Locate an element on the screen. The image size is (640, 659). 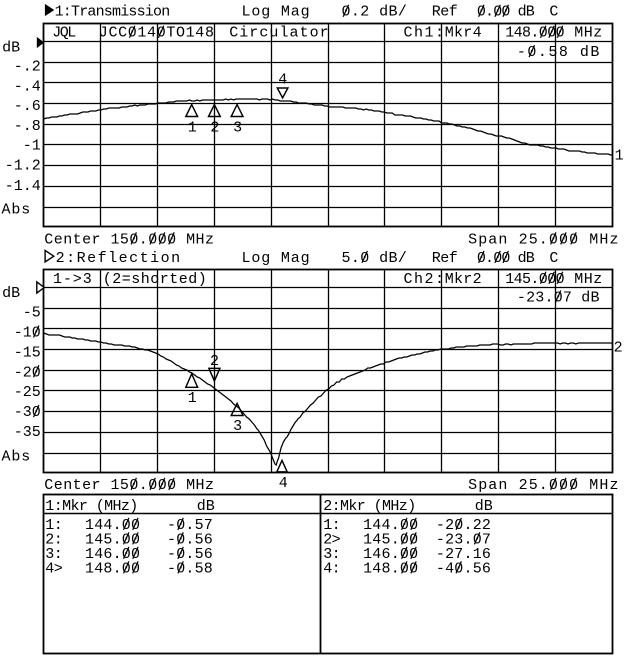
svg-text: Ch2: is located at coordinates (425, 279).